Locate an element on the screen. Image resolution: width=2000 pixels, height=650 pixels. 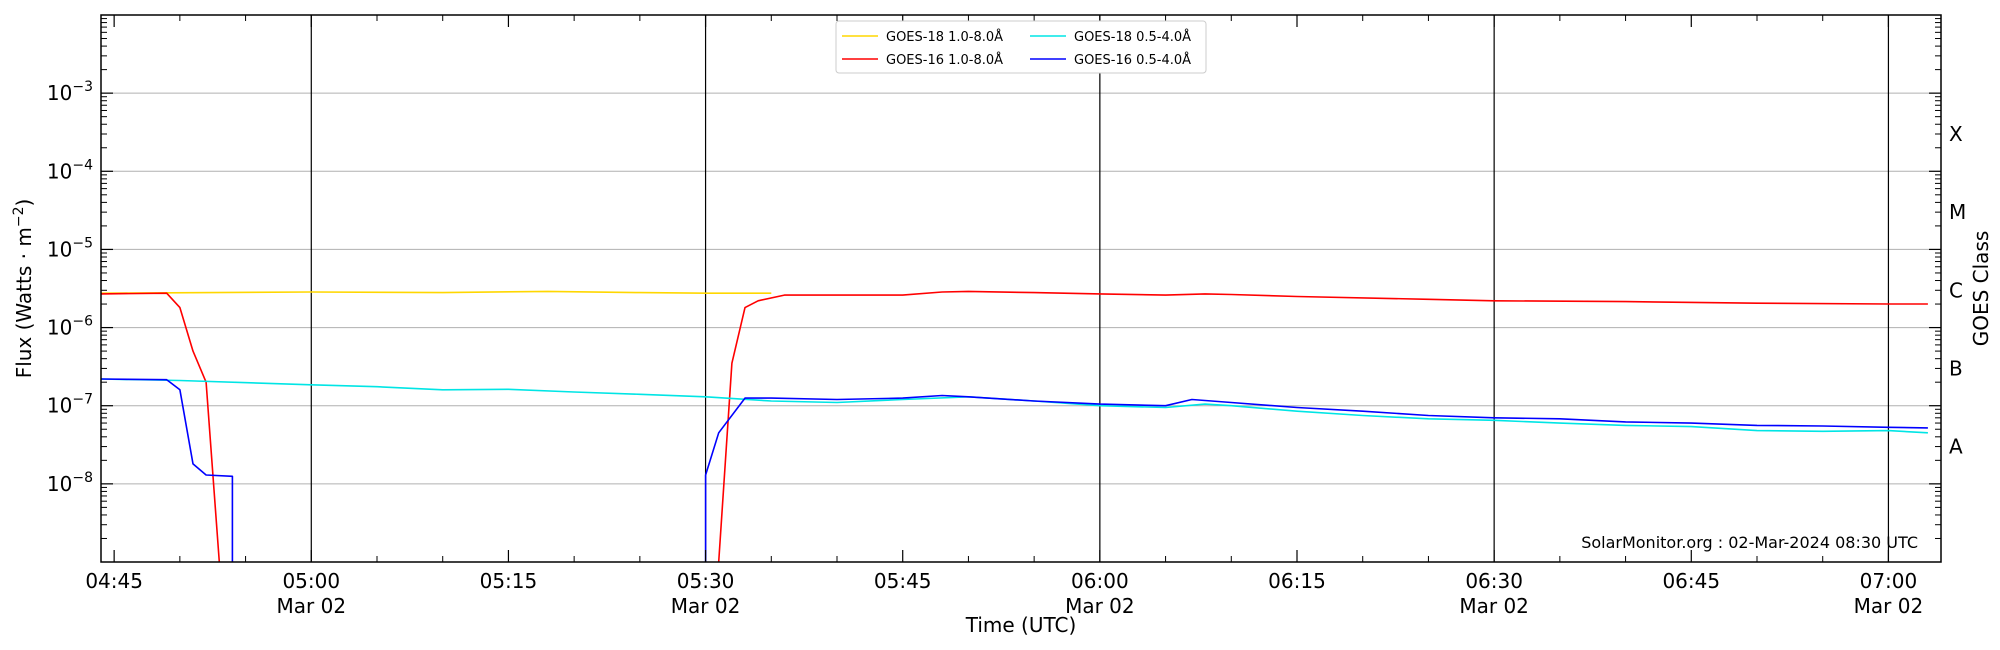
y-tick-exponent: −4 is located at coordinates (82, 165).